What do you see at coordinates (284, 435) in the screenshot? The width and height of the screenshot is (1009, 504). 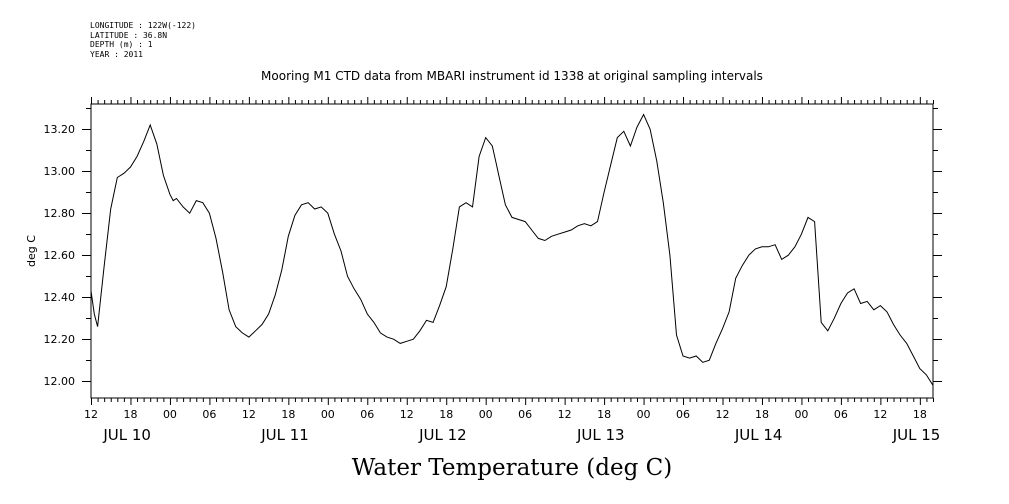 I see `date-label: JUL 11` at bounding box center [284, 435].